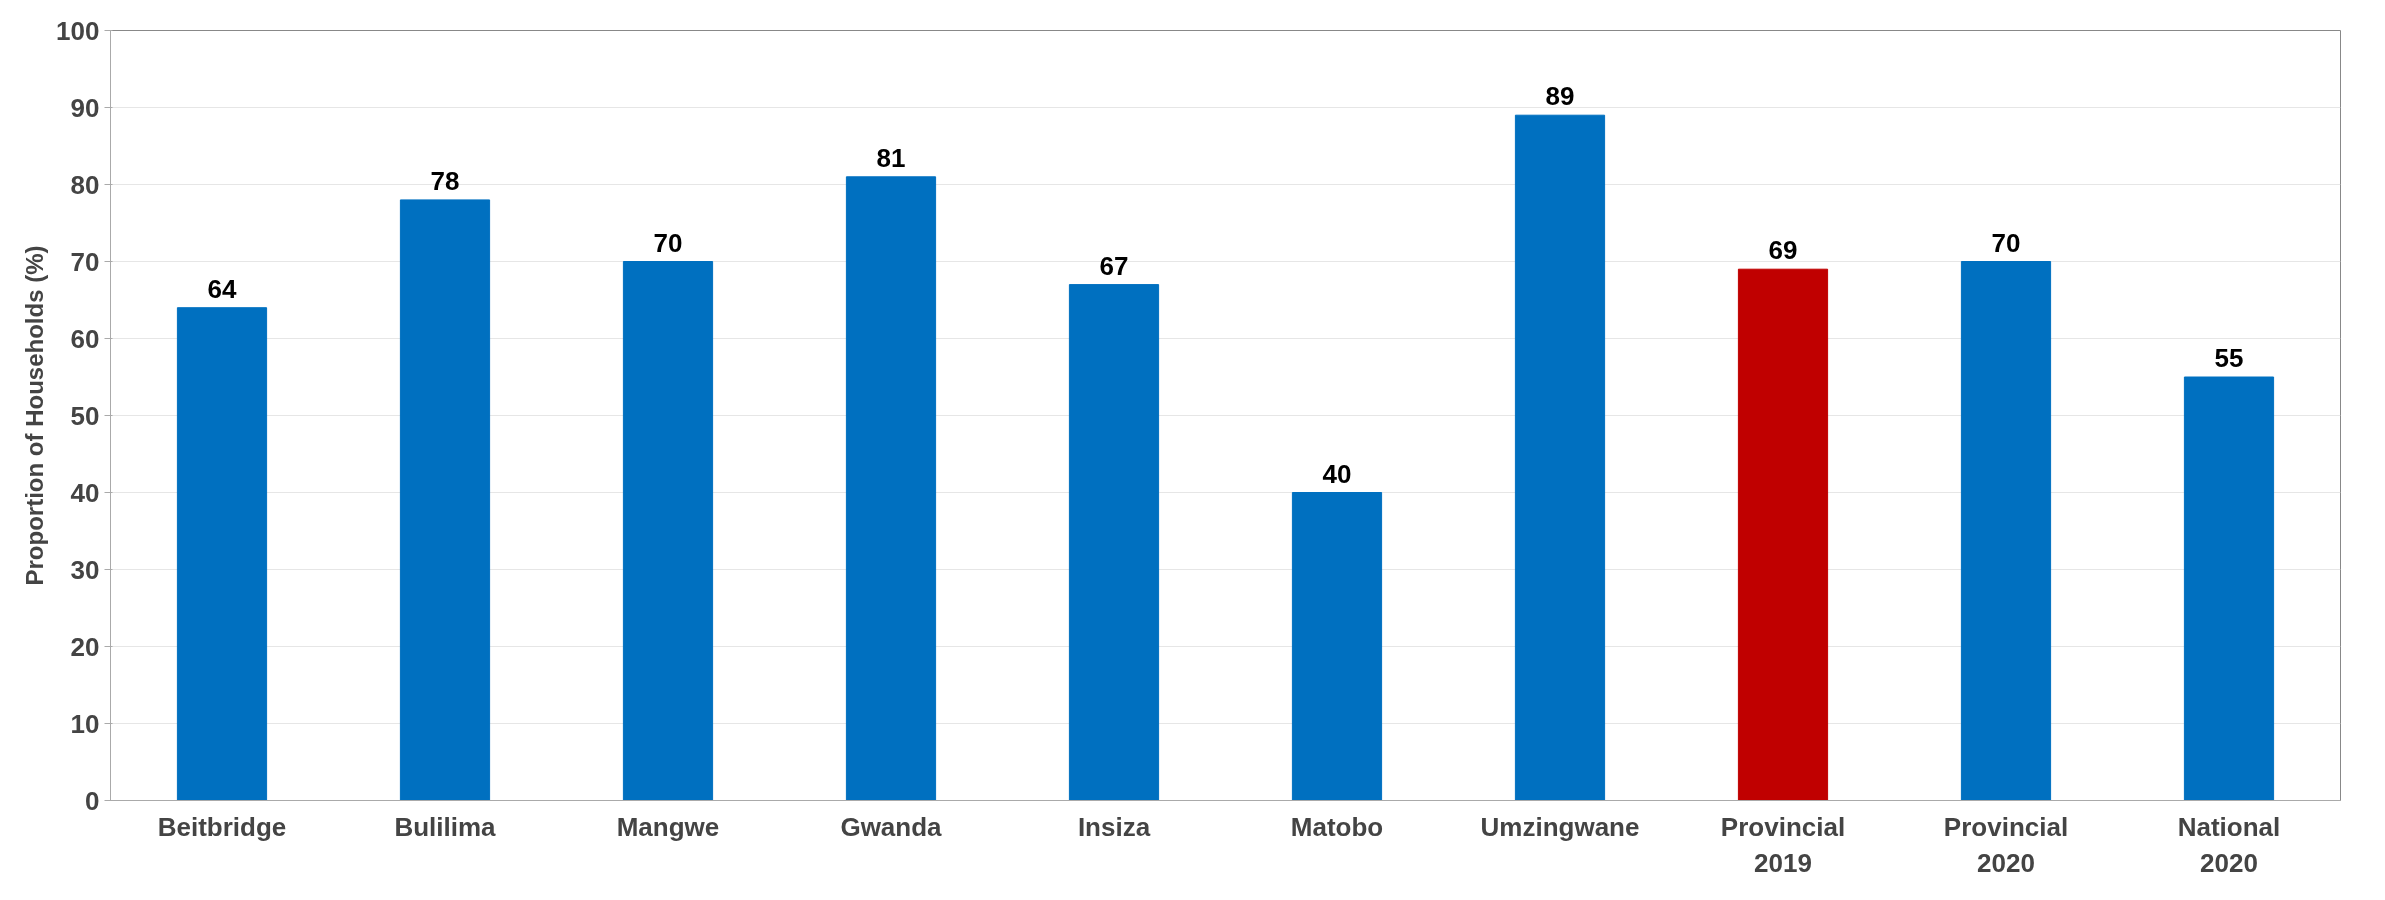 This screenshot has width=2385, height=900. What do you see at coordinates (1783, 250) in the screenshot?
I see `data-label: 69` at bounding box center [1783, 250].